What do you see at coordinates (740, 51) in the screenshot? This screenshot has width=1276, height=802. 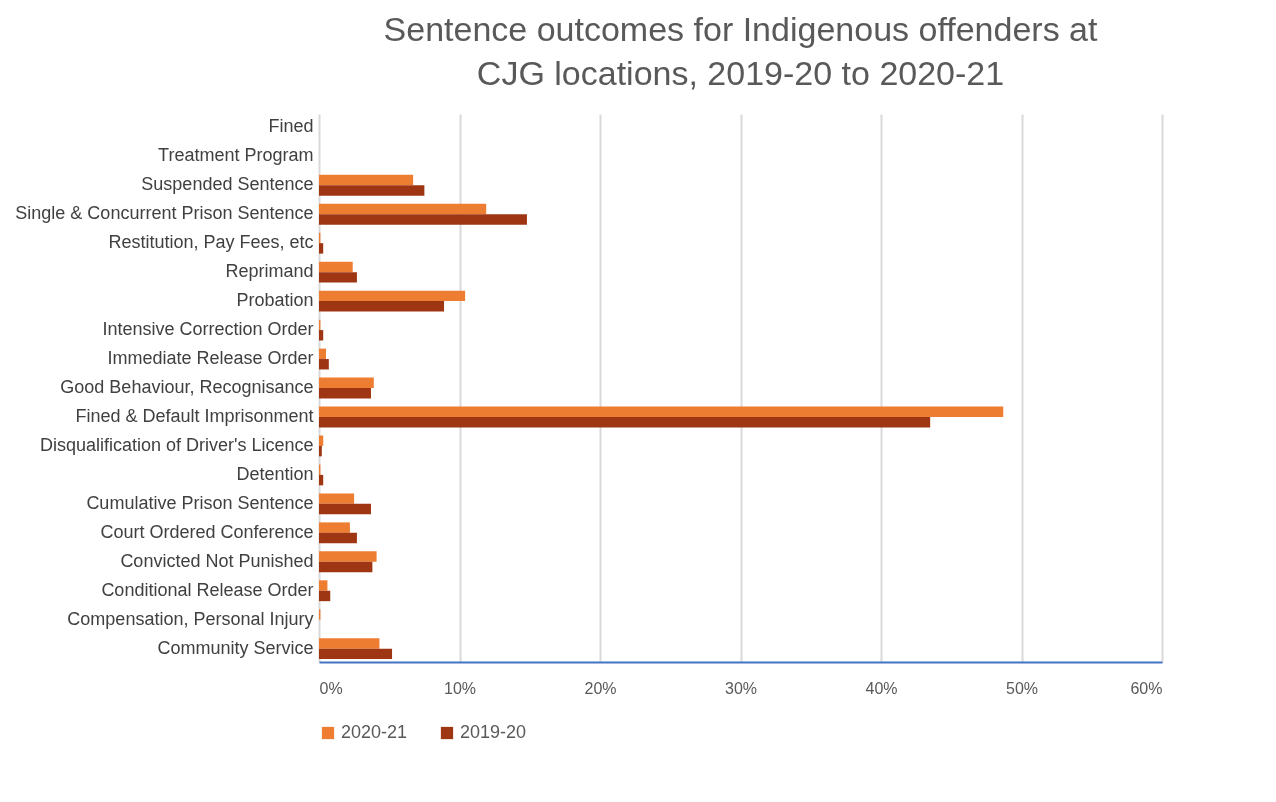 I see `chart-title: Sentence outcomes for Indigenous offenders at CJG locations, 2019-20 to 2020-21` at bounding box center [740, 51].